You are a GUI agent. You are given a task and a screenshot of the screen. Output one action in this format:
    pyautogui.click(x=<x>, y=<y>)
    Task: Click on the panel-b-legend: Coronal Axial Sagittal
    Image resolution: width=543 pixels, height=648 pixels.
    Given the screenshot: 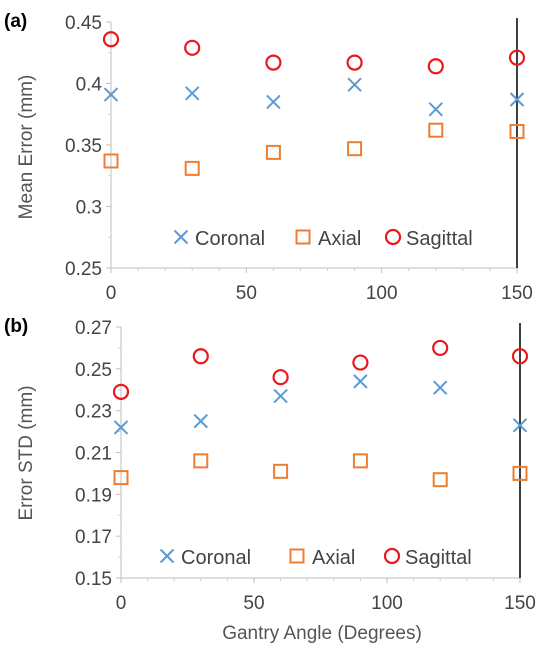 What is the action you would take?
    pyautogui.click(x=315, y=558)
    